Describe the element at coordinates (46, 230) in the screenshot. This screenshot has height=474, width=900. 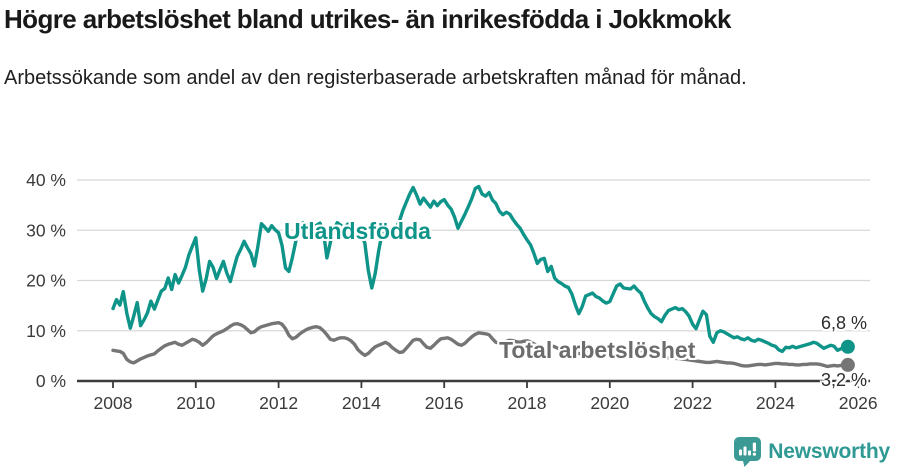
I see `y-axis-tick-label: 30 %` at that location.